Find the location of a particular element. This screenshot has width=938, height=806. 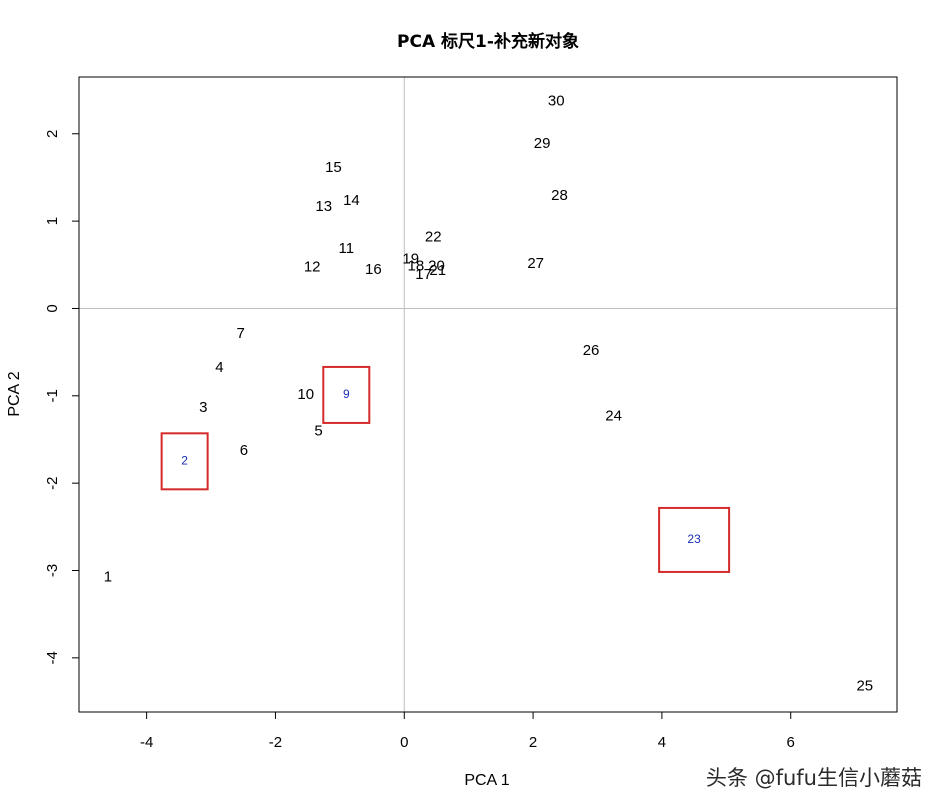

x-tick-label: 6 is located at coordinates (791, 742).